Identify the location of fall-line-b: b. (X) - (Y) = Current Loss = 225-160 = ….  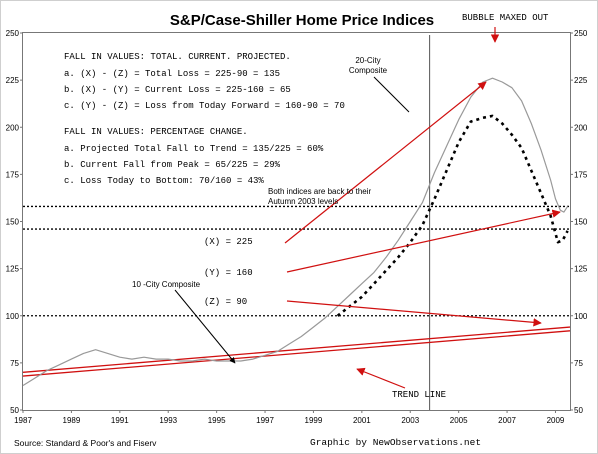
(177, 90).